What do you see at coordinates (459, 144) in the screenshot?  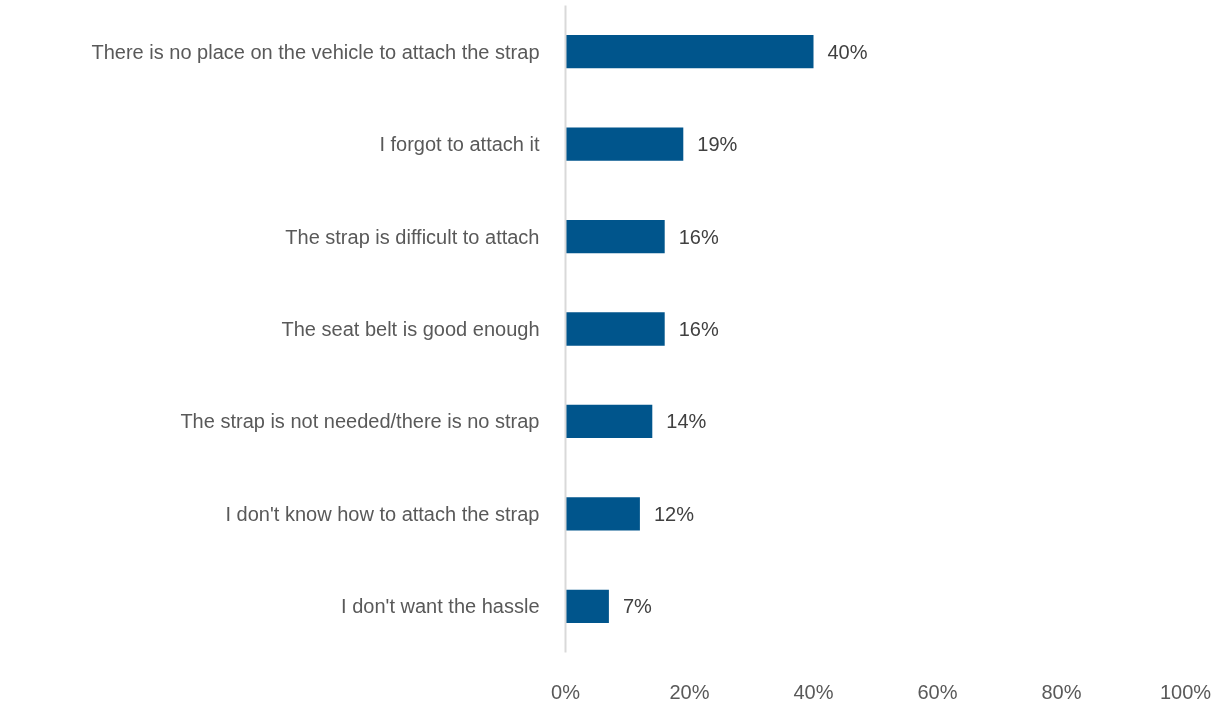 I see `y-tick-label: I forgot to attach it` at bounding box center [459, 144].